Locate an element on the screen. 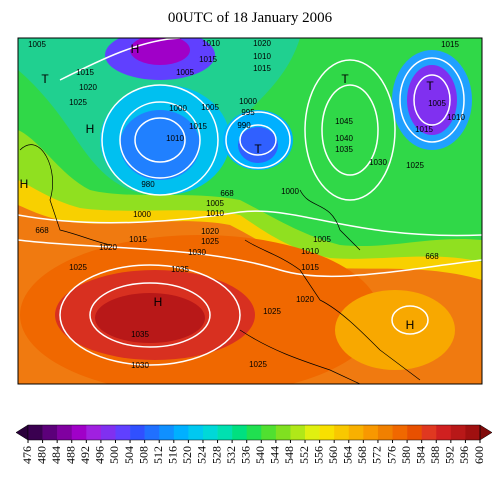 The height and width of the screenshot is (496, 500). contour-label: 995 is located at coordinates (248, 112).